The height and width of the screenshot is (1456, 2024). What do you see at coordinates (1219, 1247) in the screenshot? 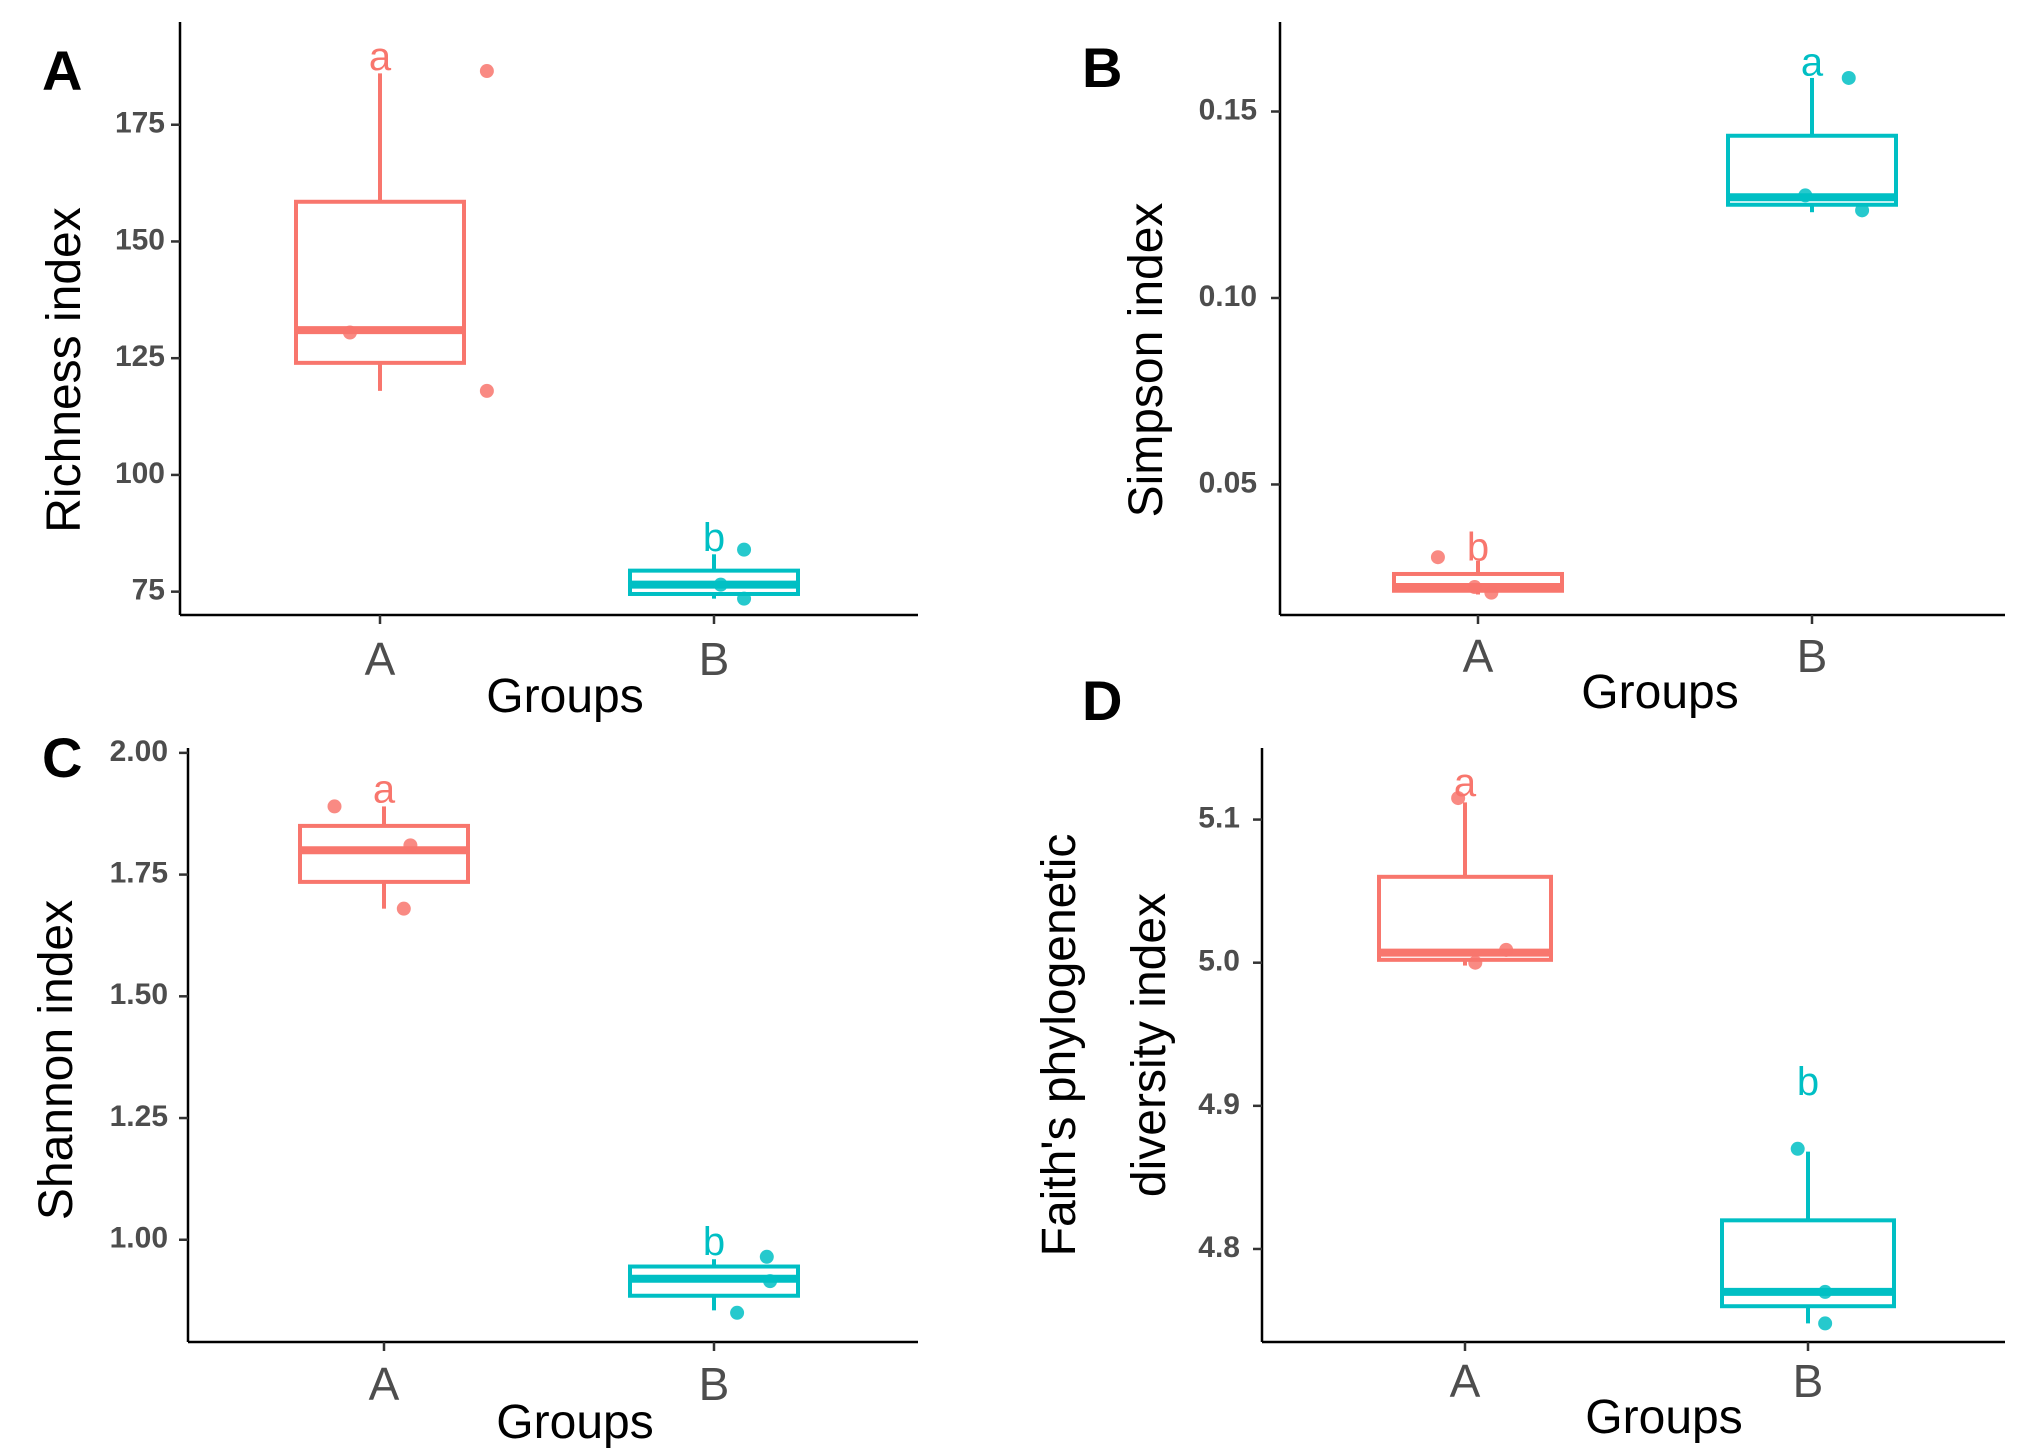
I see `y-tick-label: 4.8` at bounding box center [1219, 1247].